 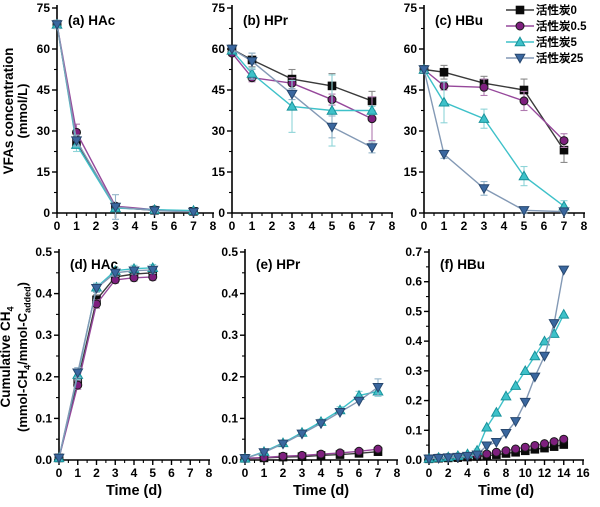 I want to click on panel-title: (a) HAc, so click(x=92, y=20).